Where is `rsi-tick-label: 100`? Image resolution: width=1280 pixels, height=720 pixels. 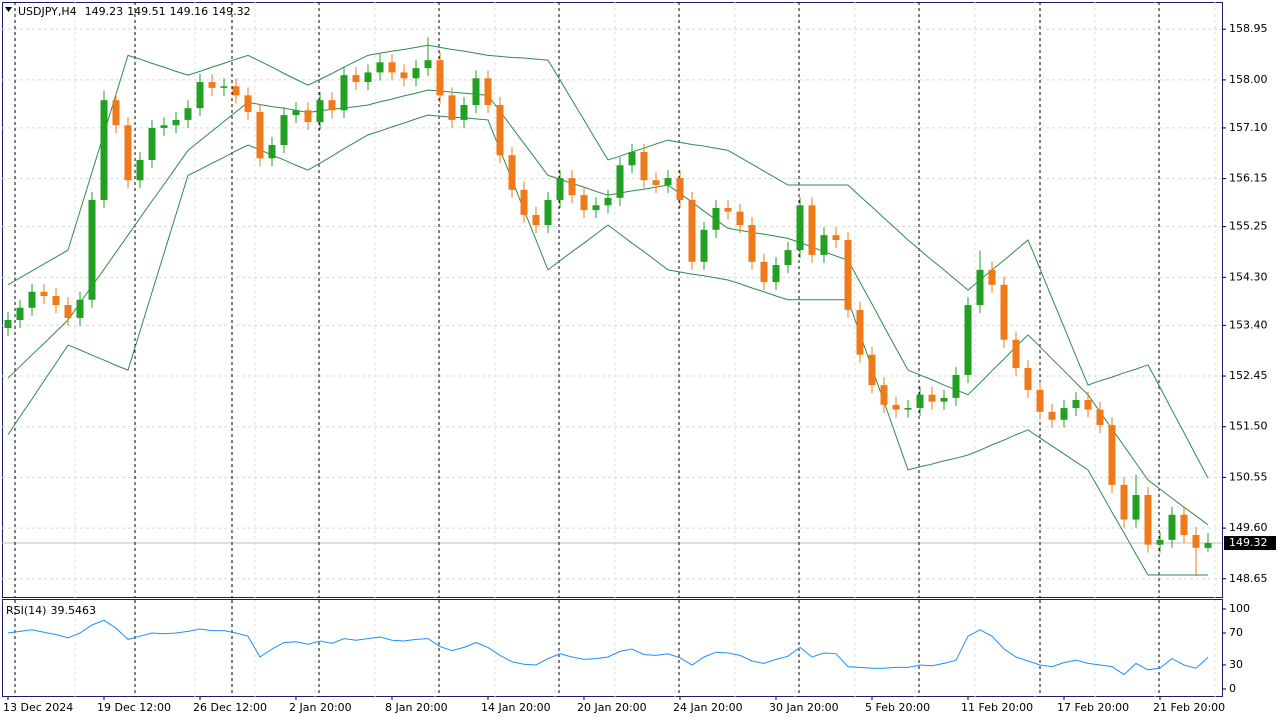 rsi-tick-label: 100 is located at coordinates (1239, 608).